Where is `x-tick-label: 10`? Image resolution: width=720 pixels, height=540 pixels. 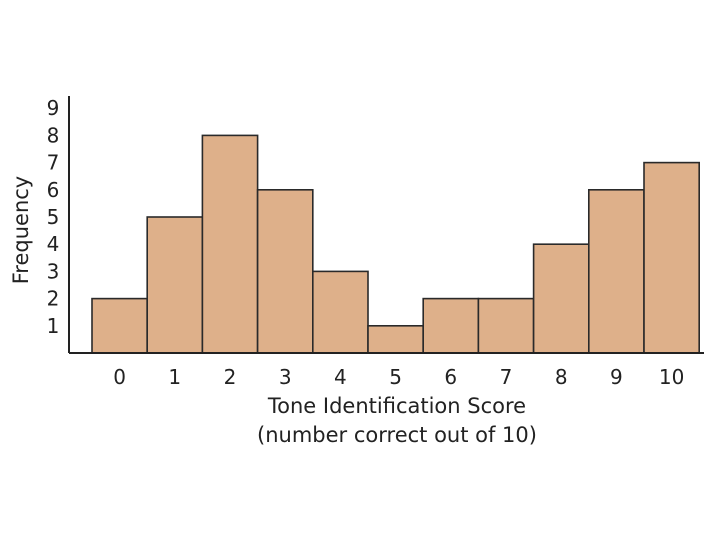 x-tick-label: 10 is located at coordinates (671, 377).